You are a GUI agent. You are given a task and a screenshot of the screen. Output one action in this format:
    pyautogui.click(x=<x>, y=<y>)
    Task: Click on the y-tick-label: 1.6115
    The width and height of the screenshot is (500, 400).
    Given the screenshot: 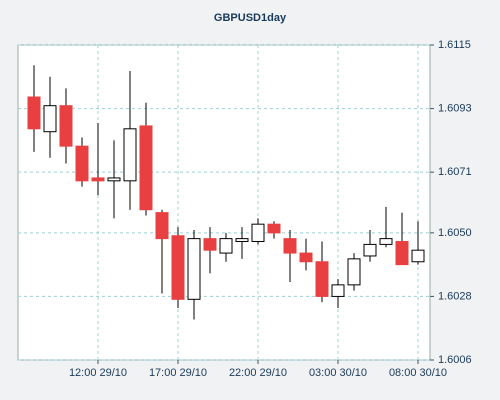 What is the action you would take?
    pyautogui.click(x=454, y=45)
    